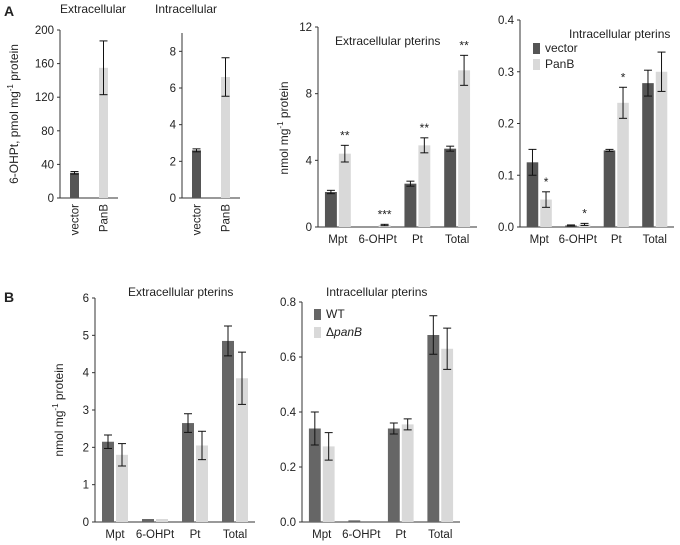 Image resolution: width=680 pixels, height=545 pixels. What do you see at coordinates (47, 165) in the screenshot?
I see `y-tick-label: 40` at bounding box center [47, 165].